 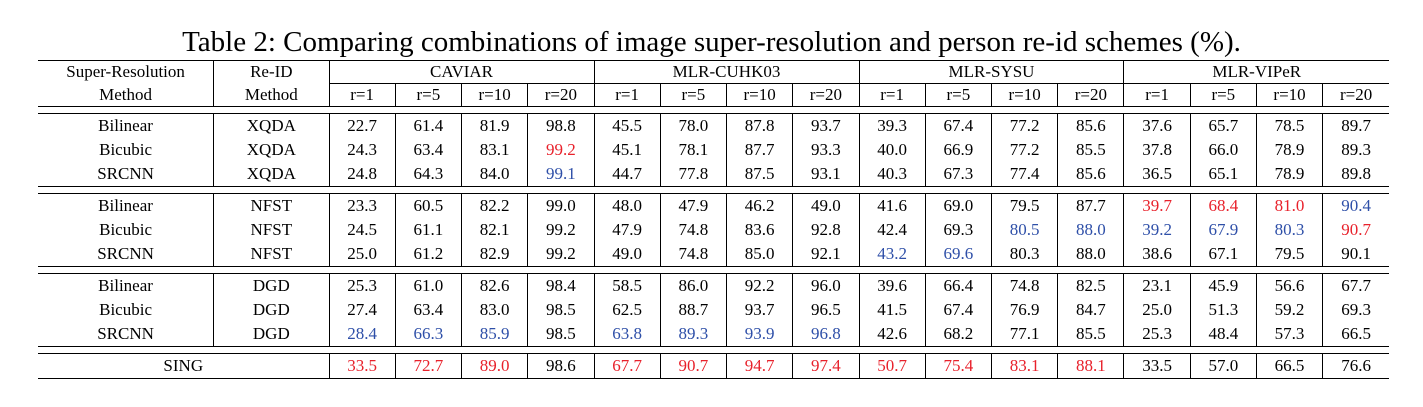 What do you see at coordinates (271, 95) in the screenshot?
I see `header-reid-method-line2: Method` at bounding box center [271, 95].